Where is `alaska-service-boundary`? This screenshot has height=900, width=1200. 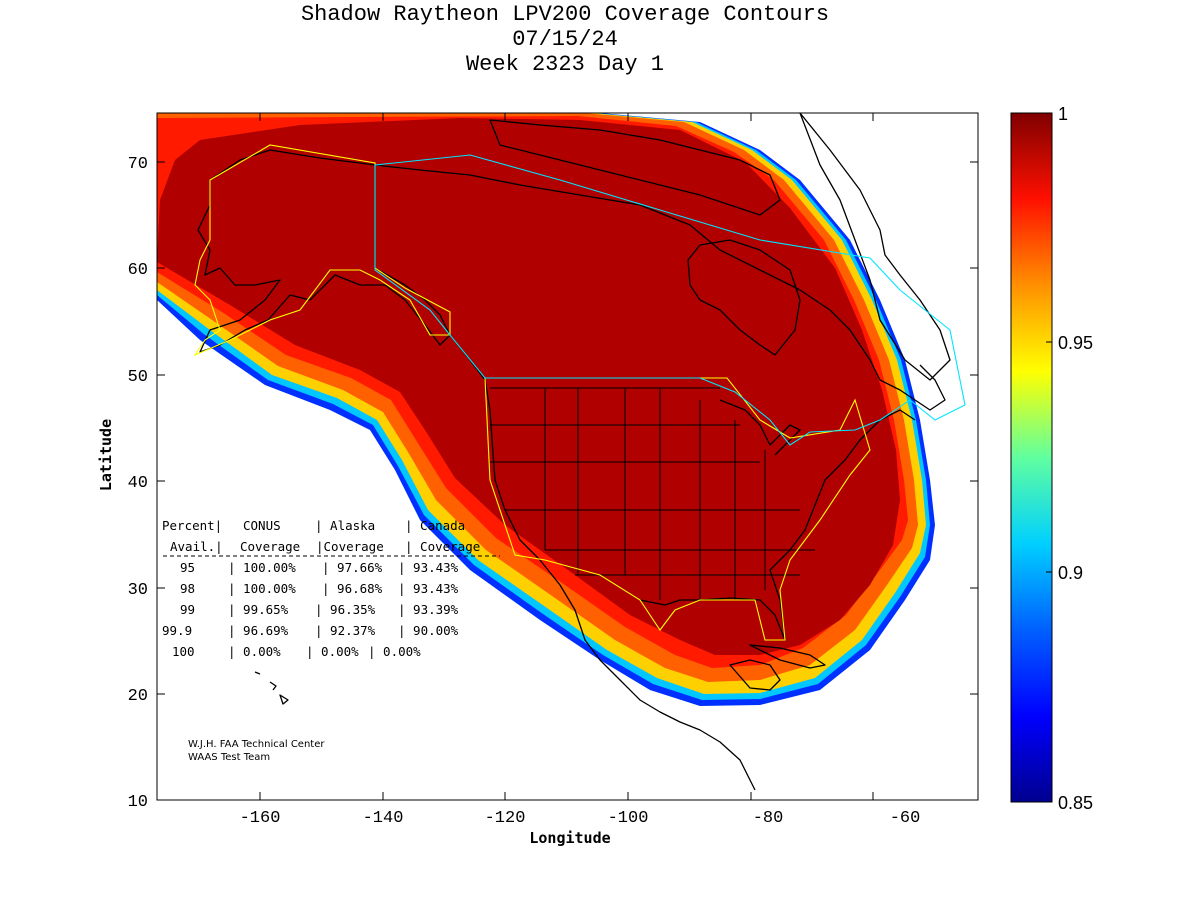
alaska-service-boundary is located at coordinates (322, 250).